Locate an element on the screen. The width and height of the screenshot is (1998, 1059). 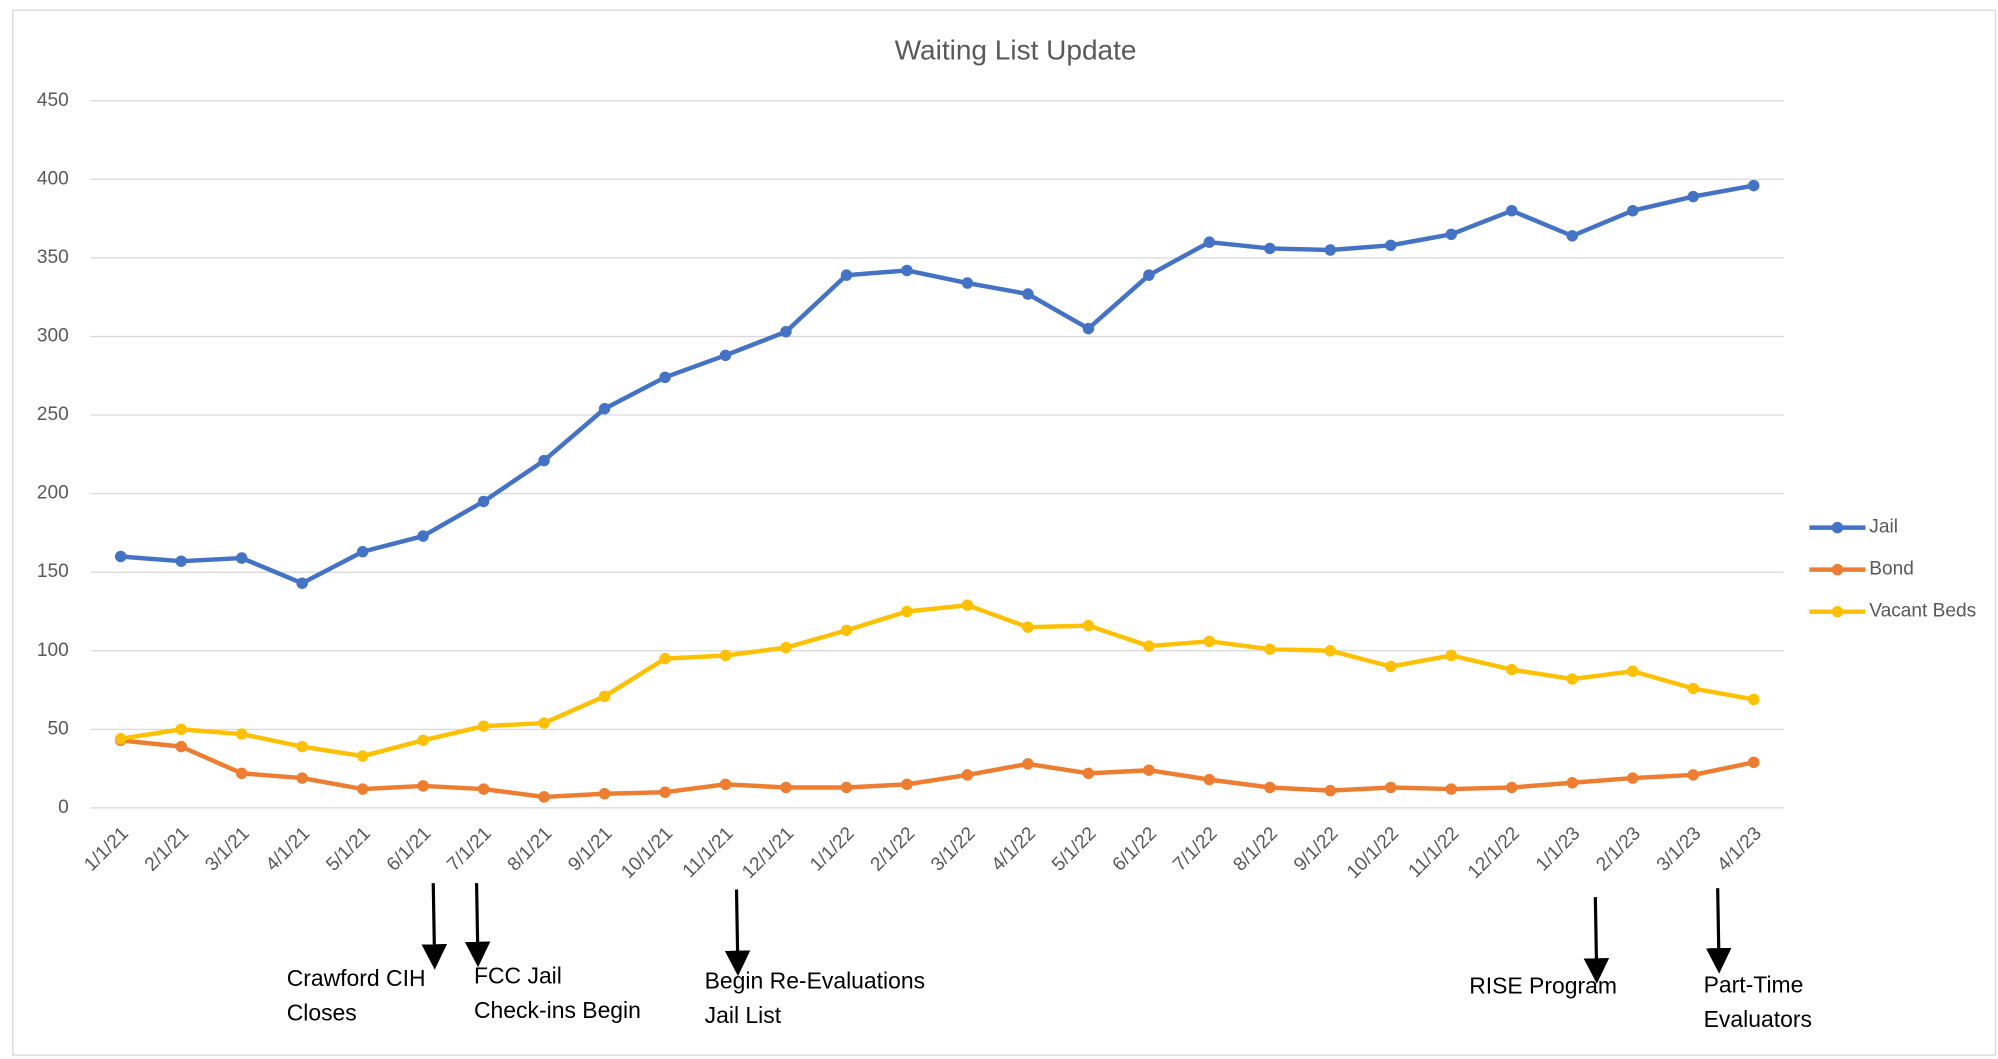
series-line is located at coordinates (937, 680).